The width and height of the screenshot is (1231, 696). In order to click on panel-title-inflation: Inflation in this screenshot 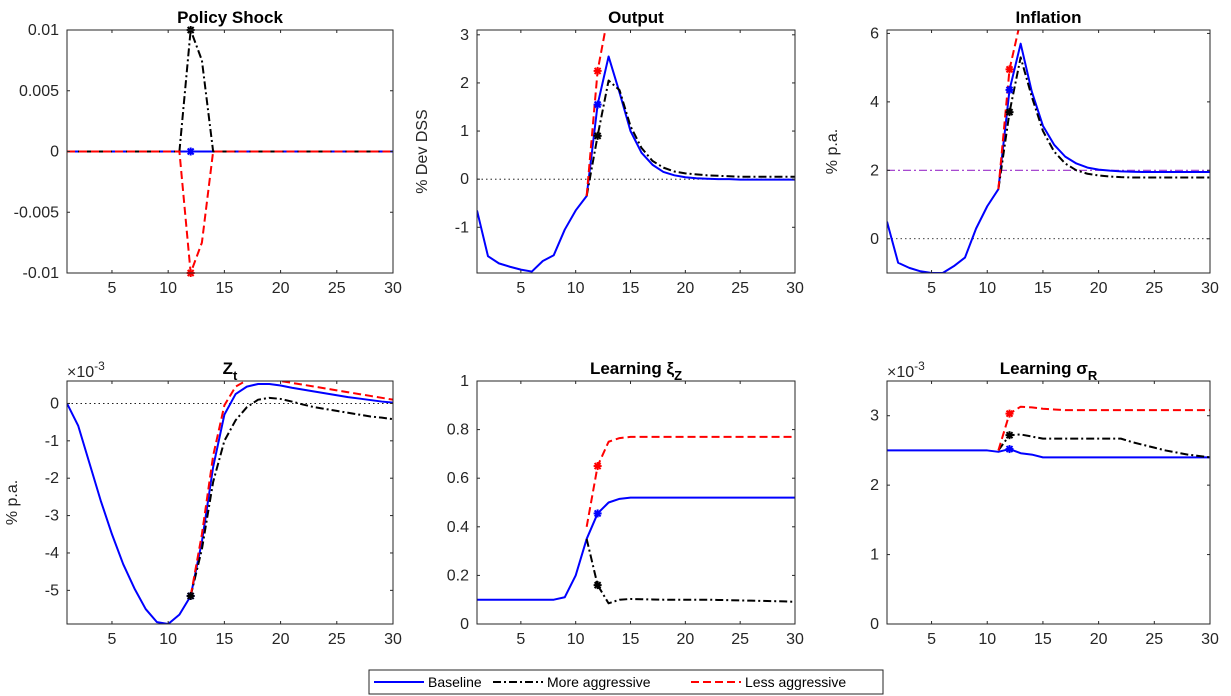, I will do `click(1048, 17)`.